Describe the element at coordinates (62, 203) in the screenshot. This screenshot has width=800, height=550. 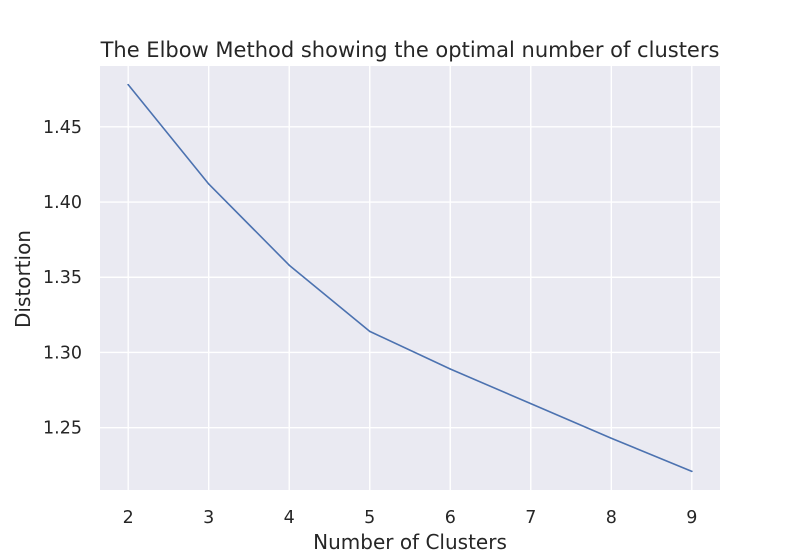
I see `y-tick-label: 1.40` at that location.